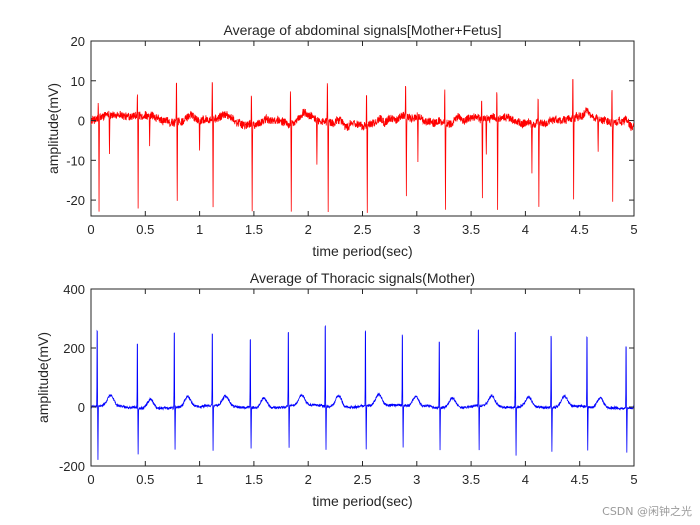 The height and width of the screenshot is (525, 700). What do you see at coordinates (72, 466) in the screenshot?
I see `y-tick-label: -200` at bounding box center [72, 466].